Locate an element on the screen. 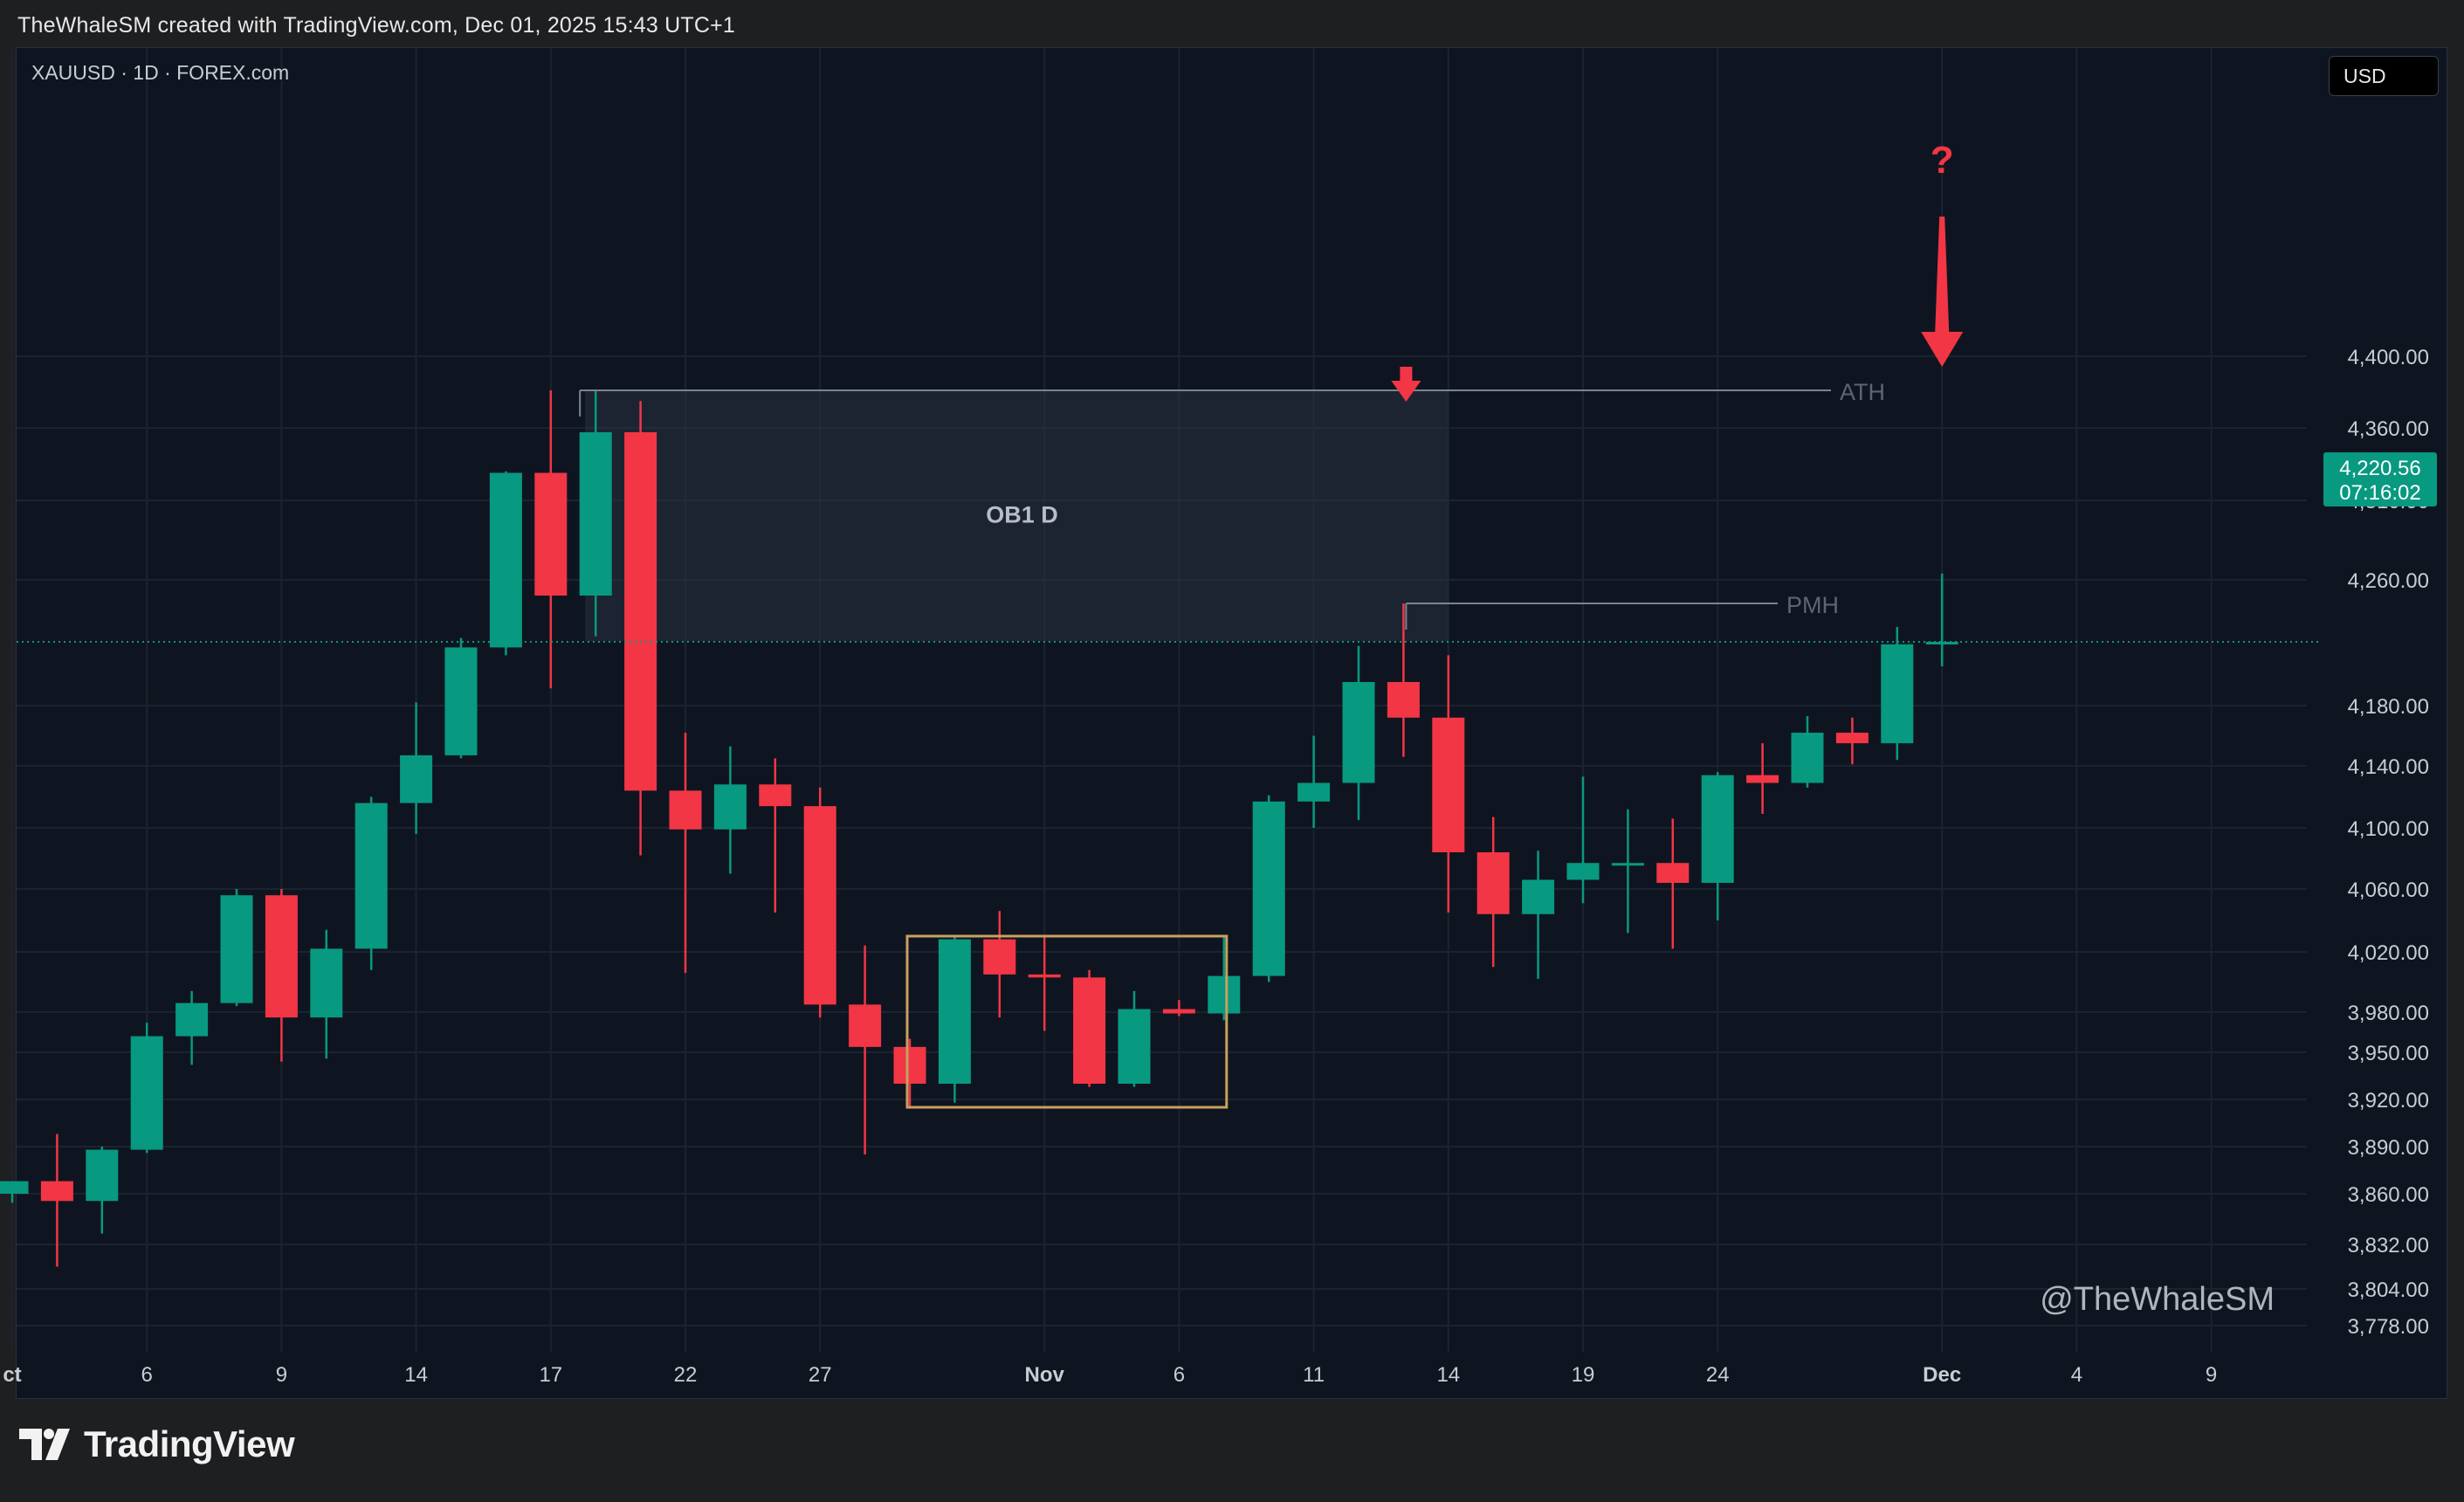 The image size is (2464, 1502). ath-label: ATH is located at coordinates (1862, 392).